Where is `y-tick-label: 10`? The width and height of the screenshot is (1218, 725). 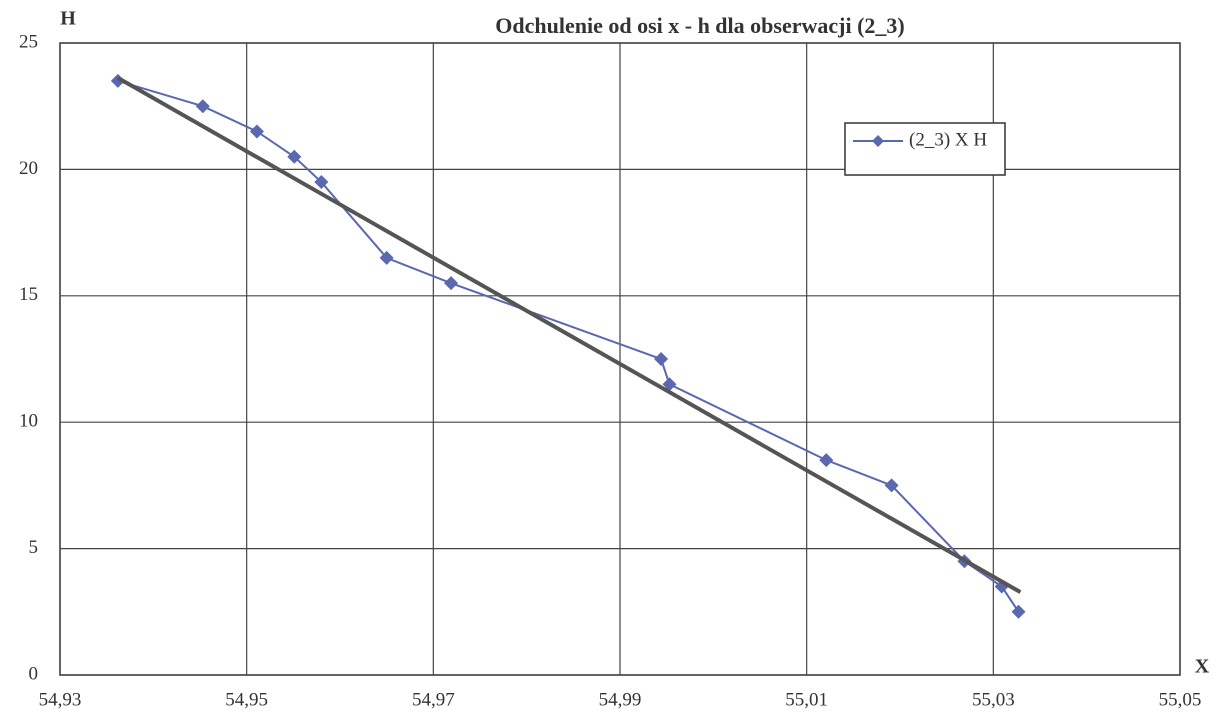
y-tick-label: 10 is located at coordinates (28, 421).